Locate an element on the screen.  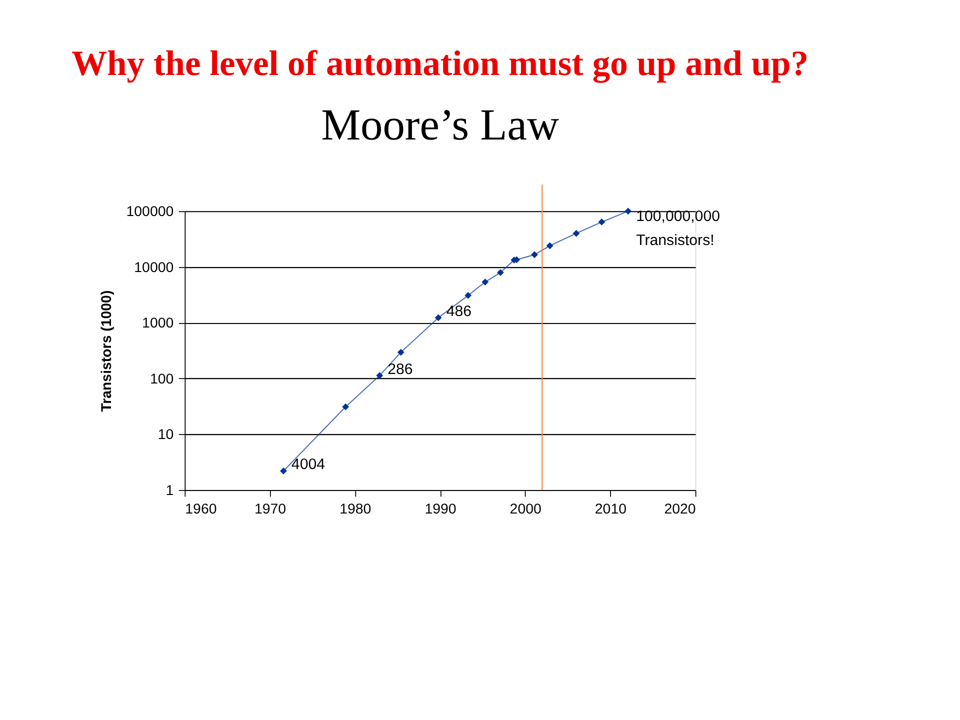
chart-subtitle: Moore’s Law is located at coordinates (440, 125).